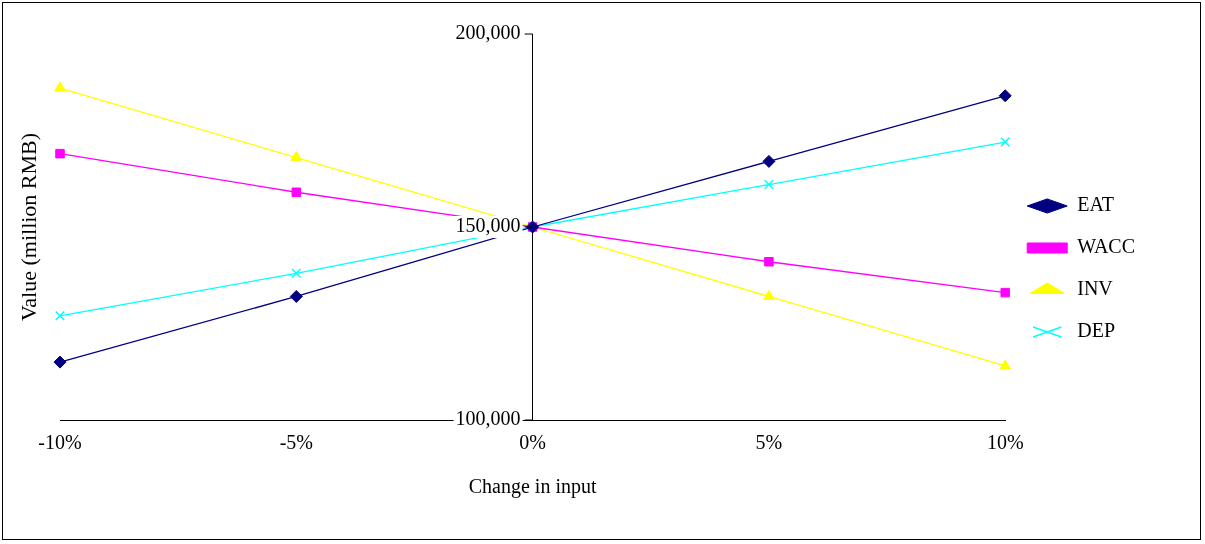 The width and height of the screenshot is (1205, 544). What do you see at coordinates (488, 32) in the screenshot?
I see `y-tick-label: 200,000` at bounding box center [488, 32].